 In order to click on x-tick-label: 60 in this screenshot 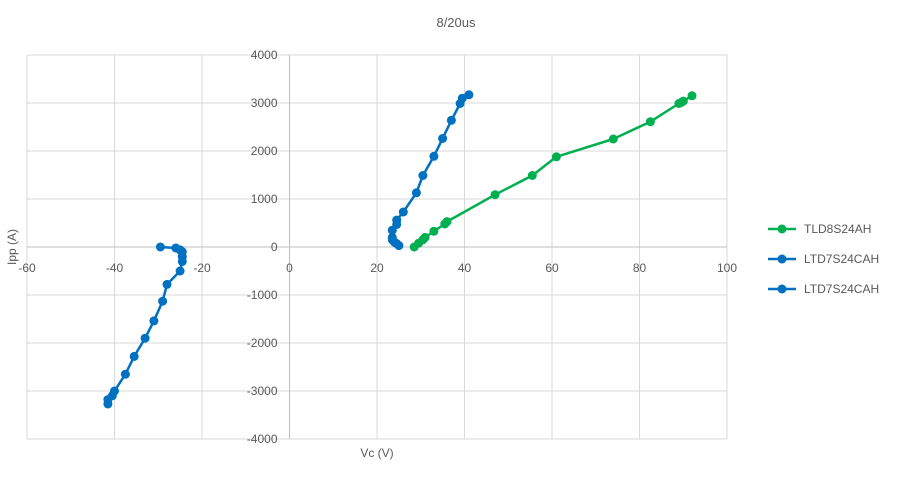, I will do `click(552, 268)`.